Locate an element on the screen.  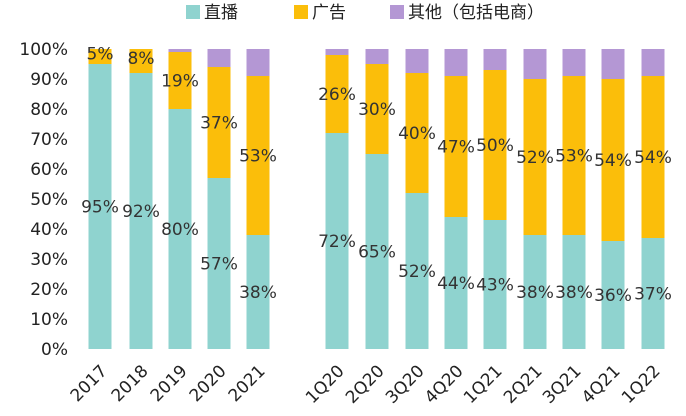
data-label-1-2Q21: 52% is located at coordinates (535, 158).